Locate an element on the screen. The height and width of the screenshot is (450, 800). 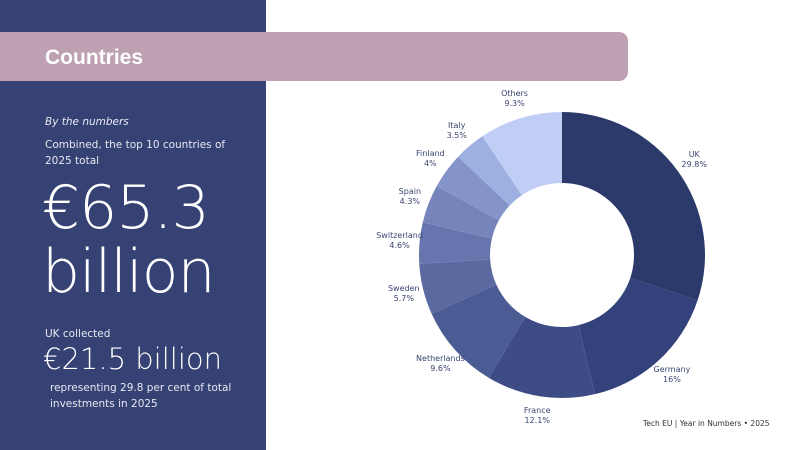
slice-uk is located at coordinates (633, 206).